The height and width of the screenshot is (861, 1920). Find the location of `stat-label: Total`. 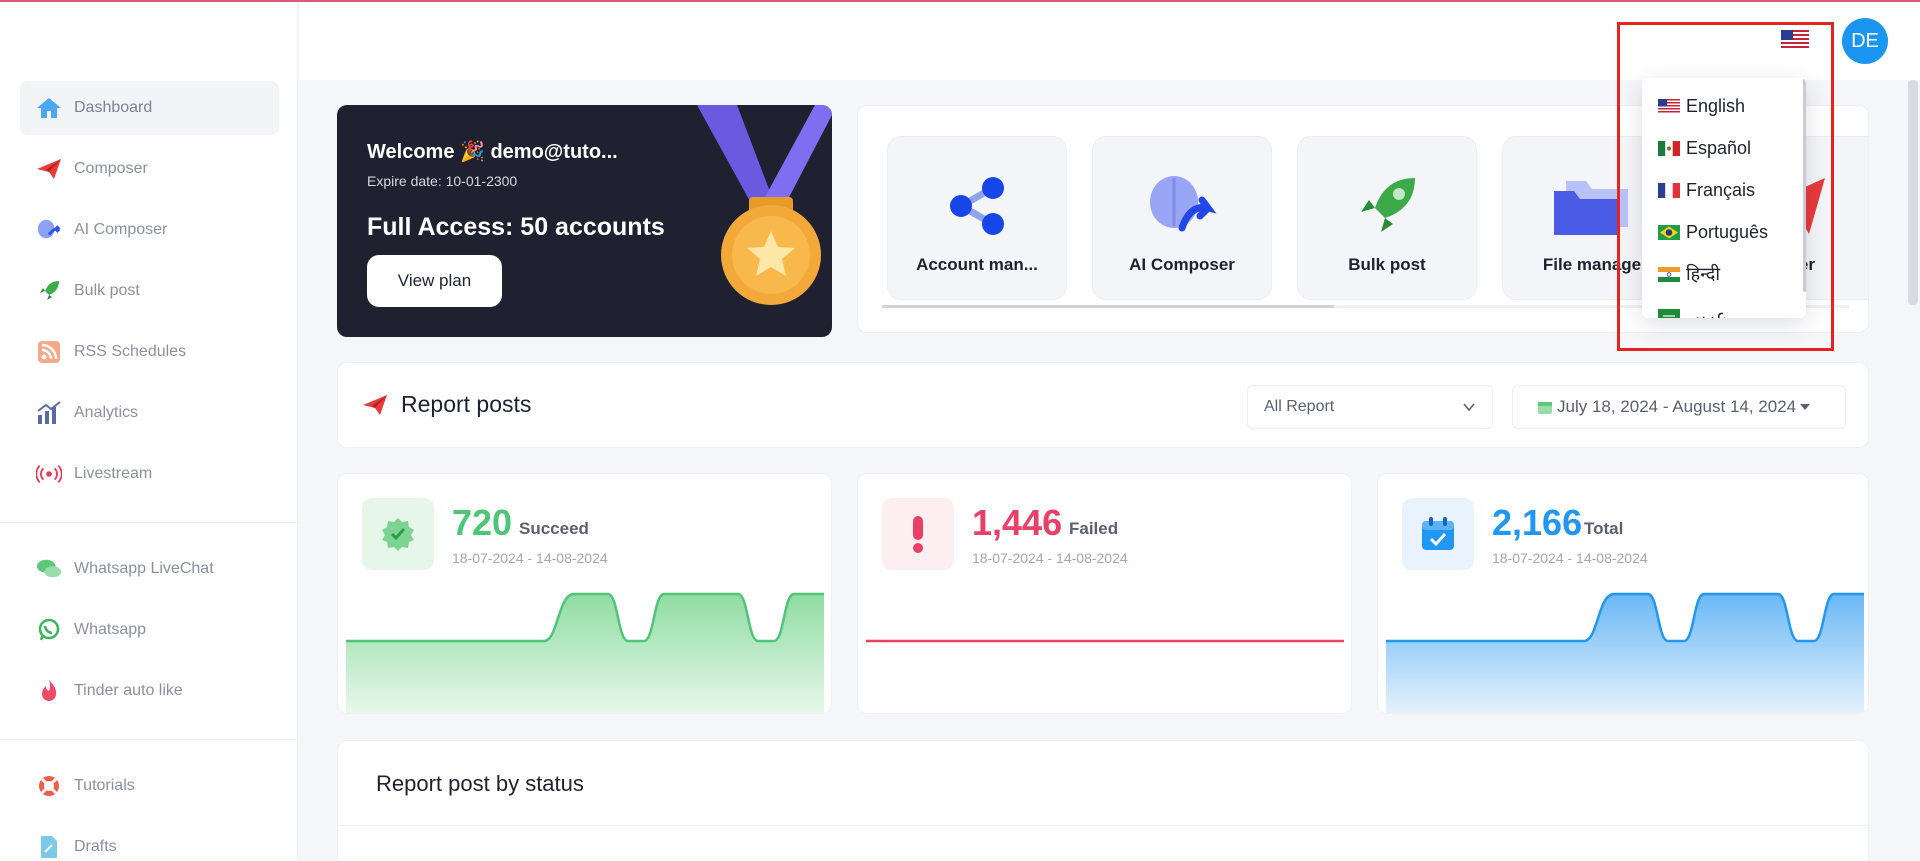

stat-label: Total is located at coordinates (1604, 528).